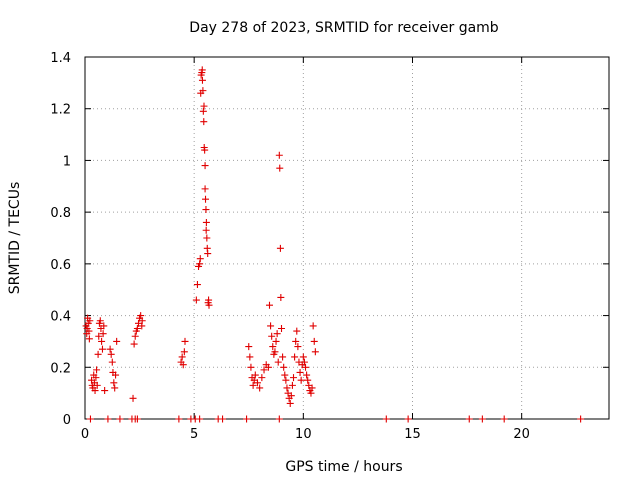 The height and width of the screenshot is (480, 640). Describe the element at coordinates (60, 317) in the screenshot. I see `y-tick-label: 0.4` at that location.